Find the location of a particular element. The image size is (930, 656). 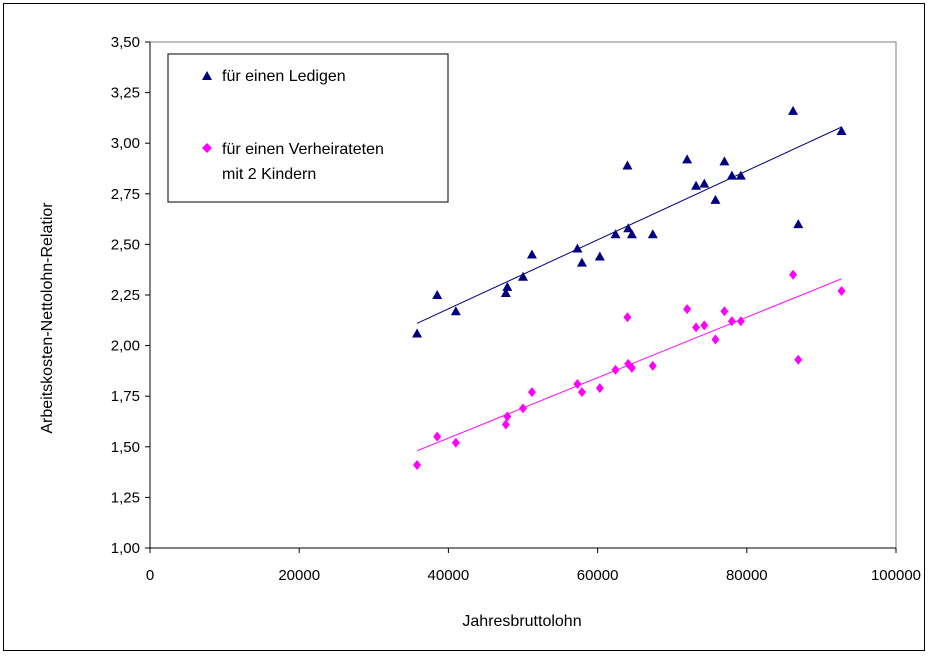

x-tick-label: 20000 is located at coordinates (299, 575).